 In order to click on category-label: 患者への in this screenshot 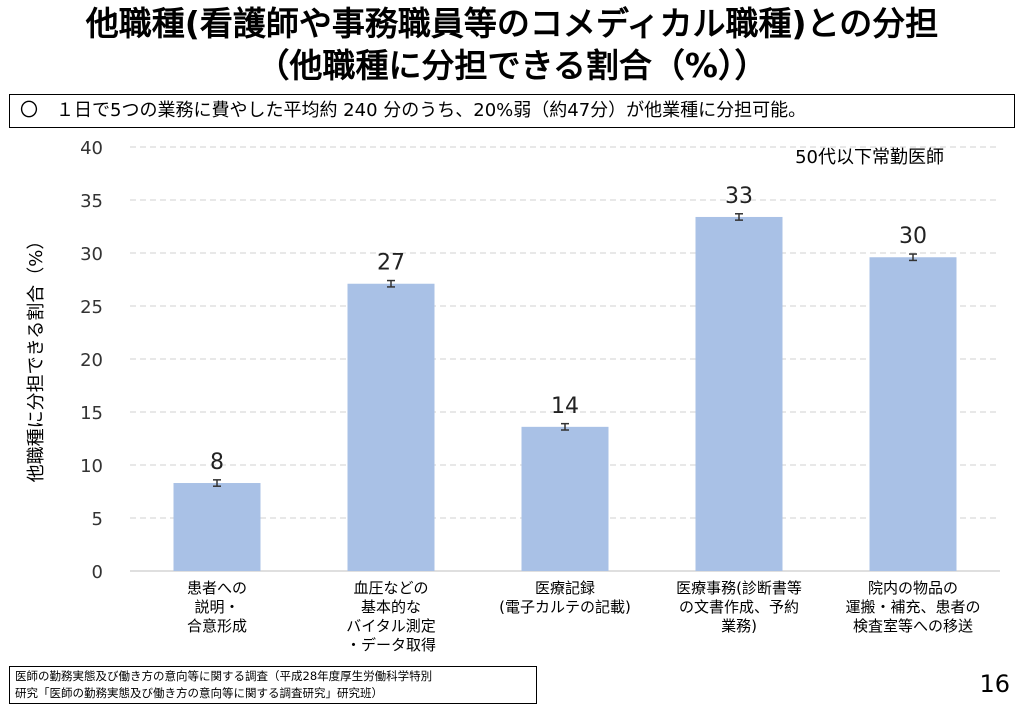, I will do `click(217, 588)`.